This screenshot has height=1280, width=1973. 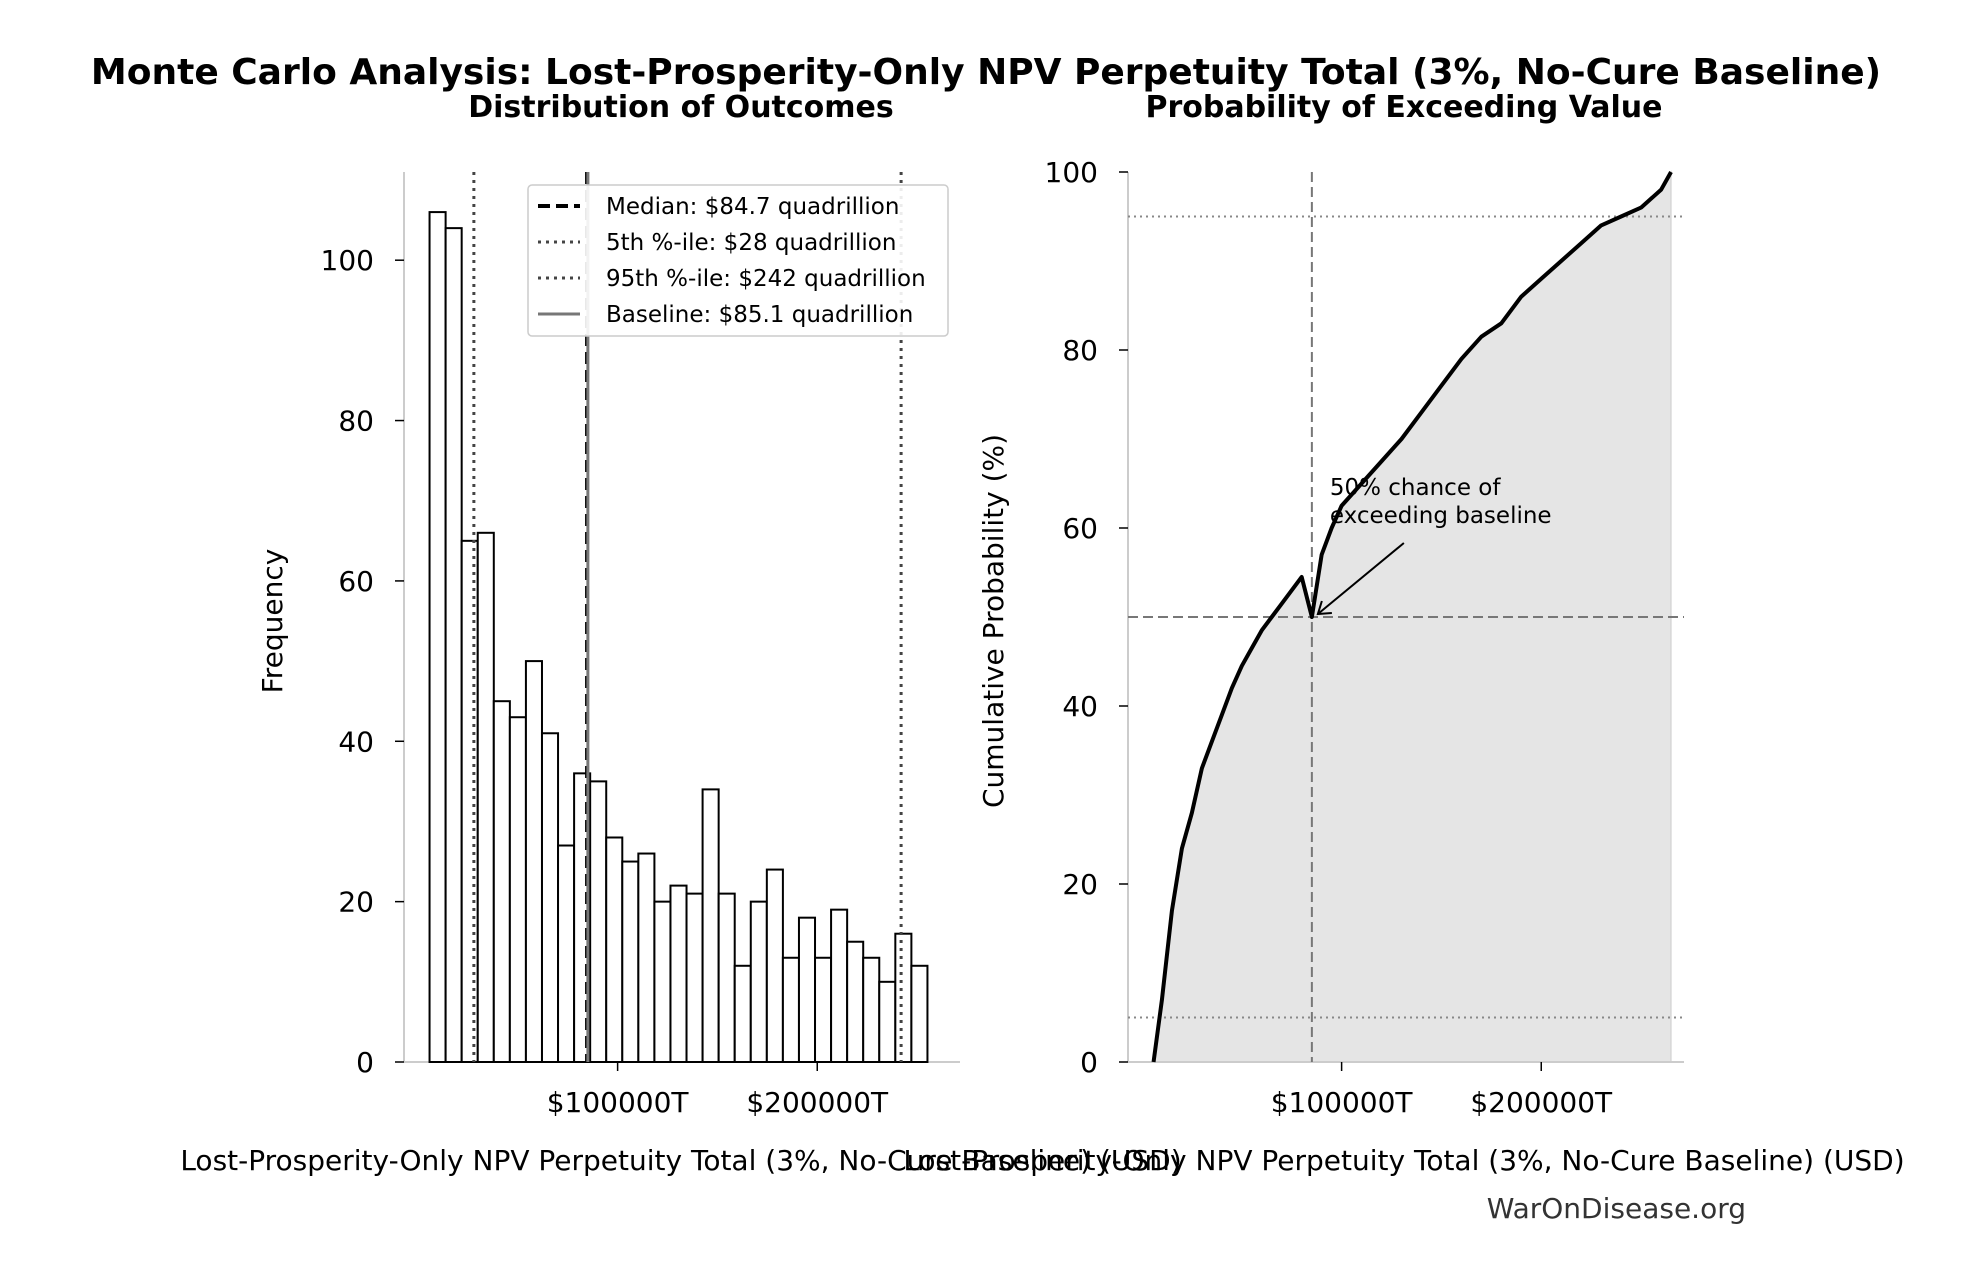 What do you see at coordinates (1403, 107) in the screenshot?
I see `cdf-title: Probability of Exceeding Value` at bounding box center [1403, 107].